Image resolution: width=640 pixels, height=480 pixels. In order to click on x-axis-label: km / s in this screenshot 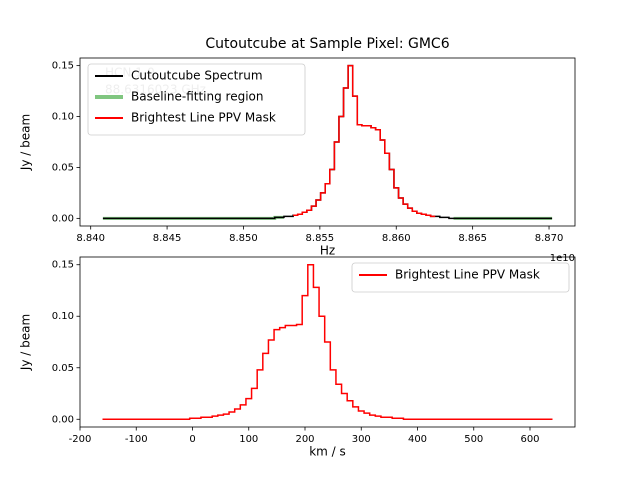, I will do `click(327, 452)`.